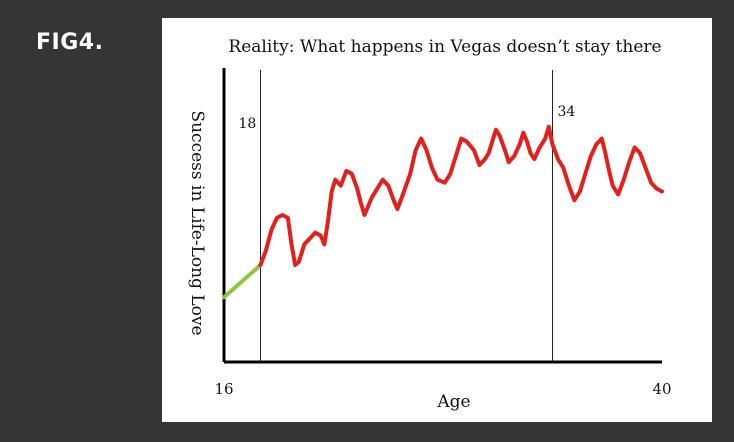  Describe the element at coordinates (442, 389) in the screenshot. I see `tick-labels: 16 40` at that location.